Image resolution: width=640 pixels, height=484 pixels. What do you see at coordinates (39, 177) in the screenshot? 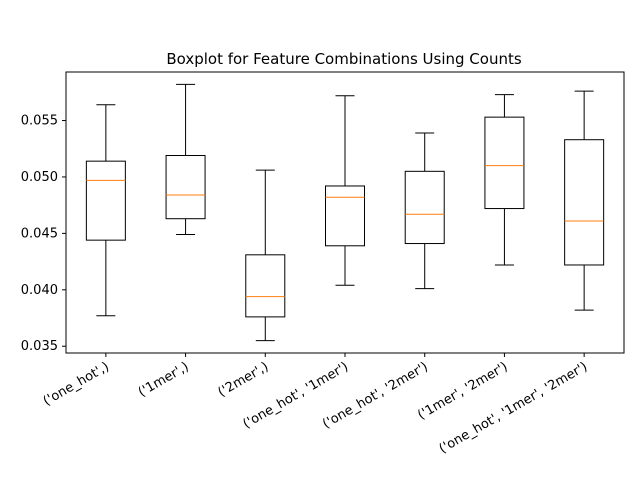
I see `y-tick-label: 0.050` at bounding box center [39, 177].